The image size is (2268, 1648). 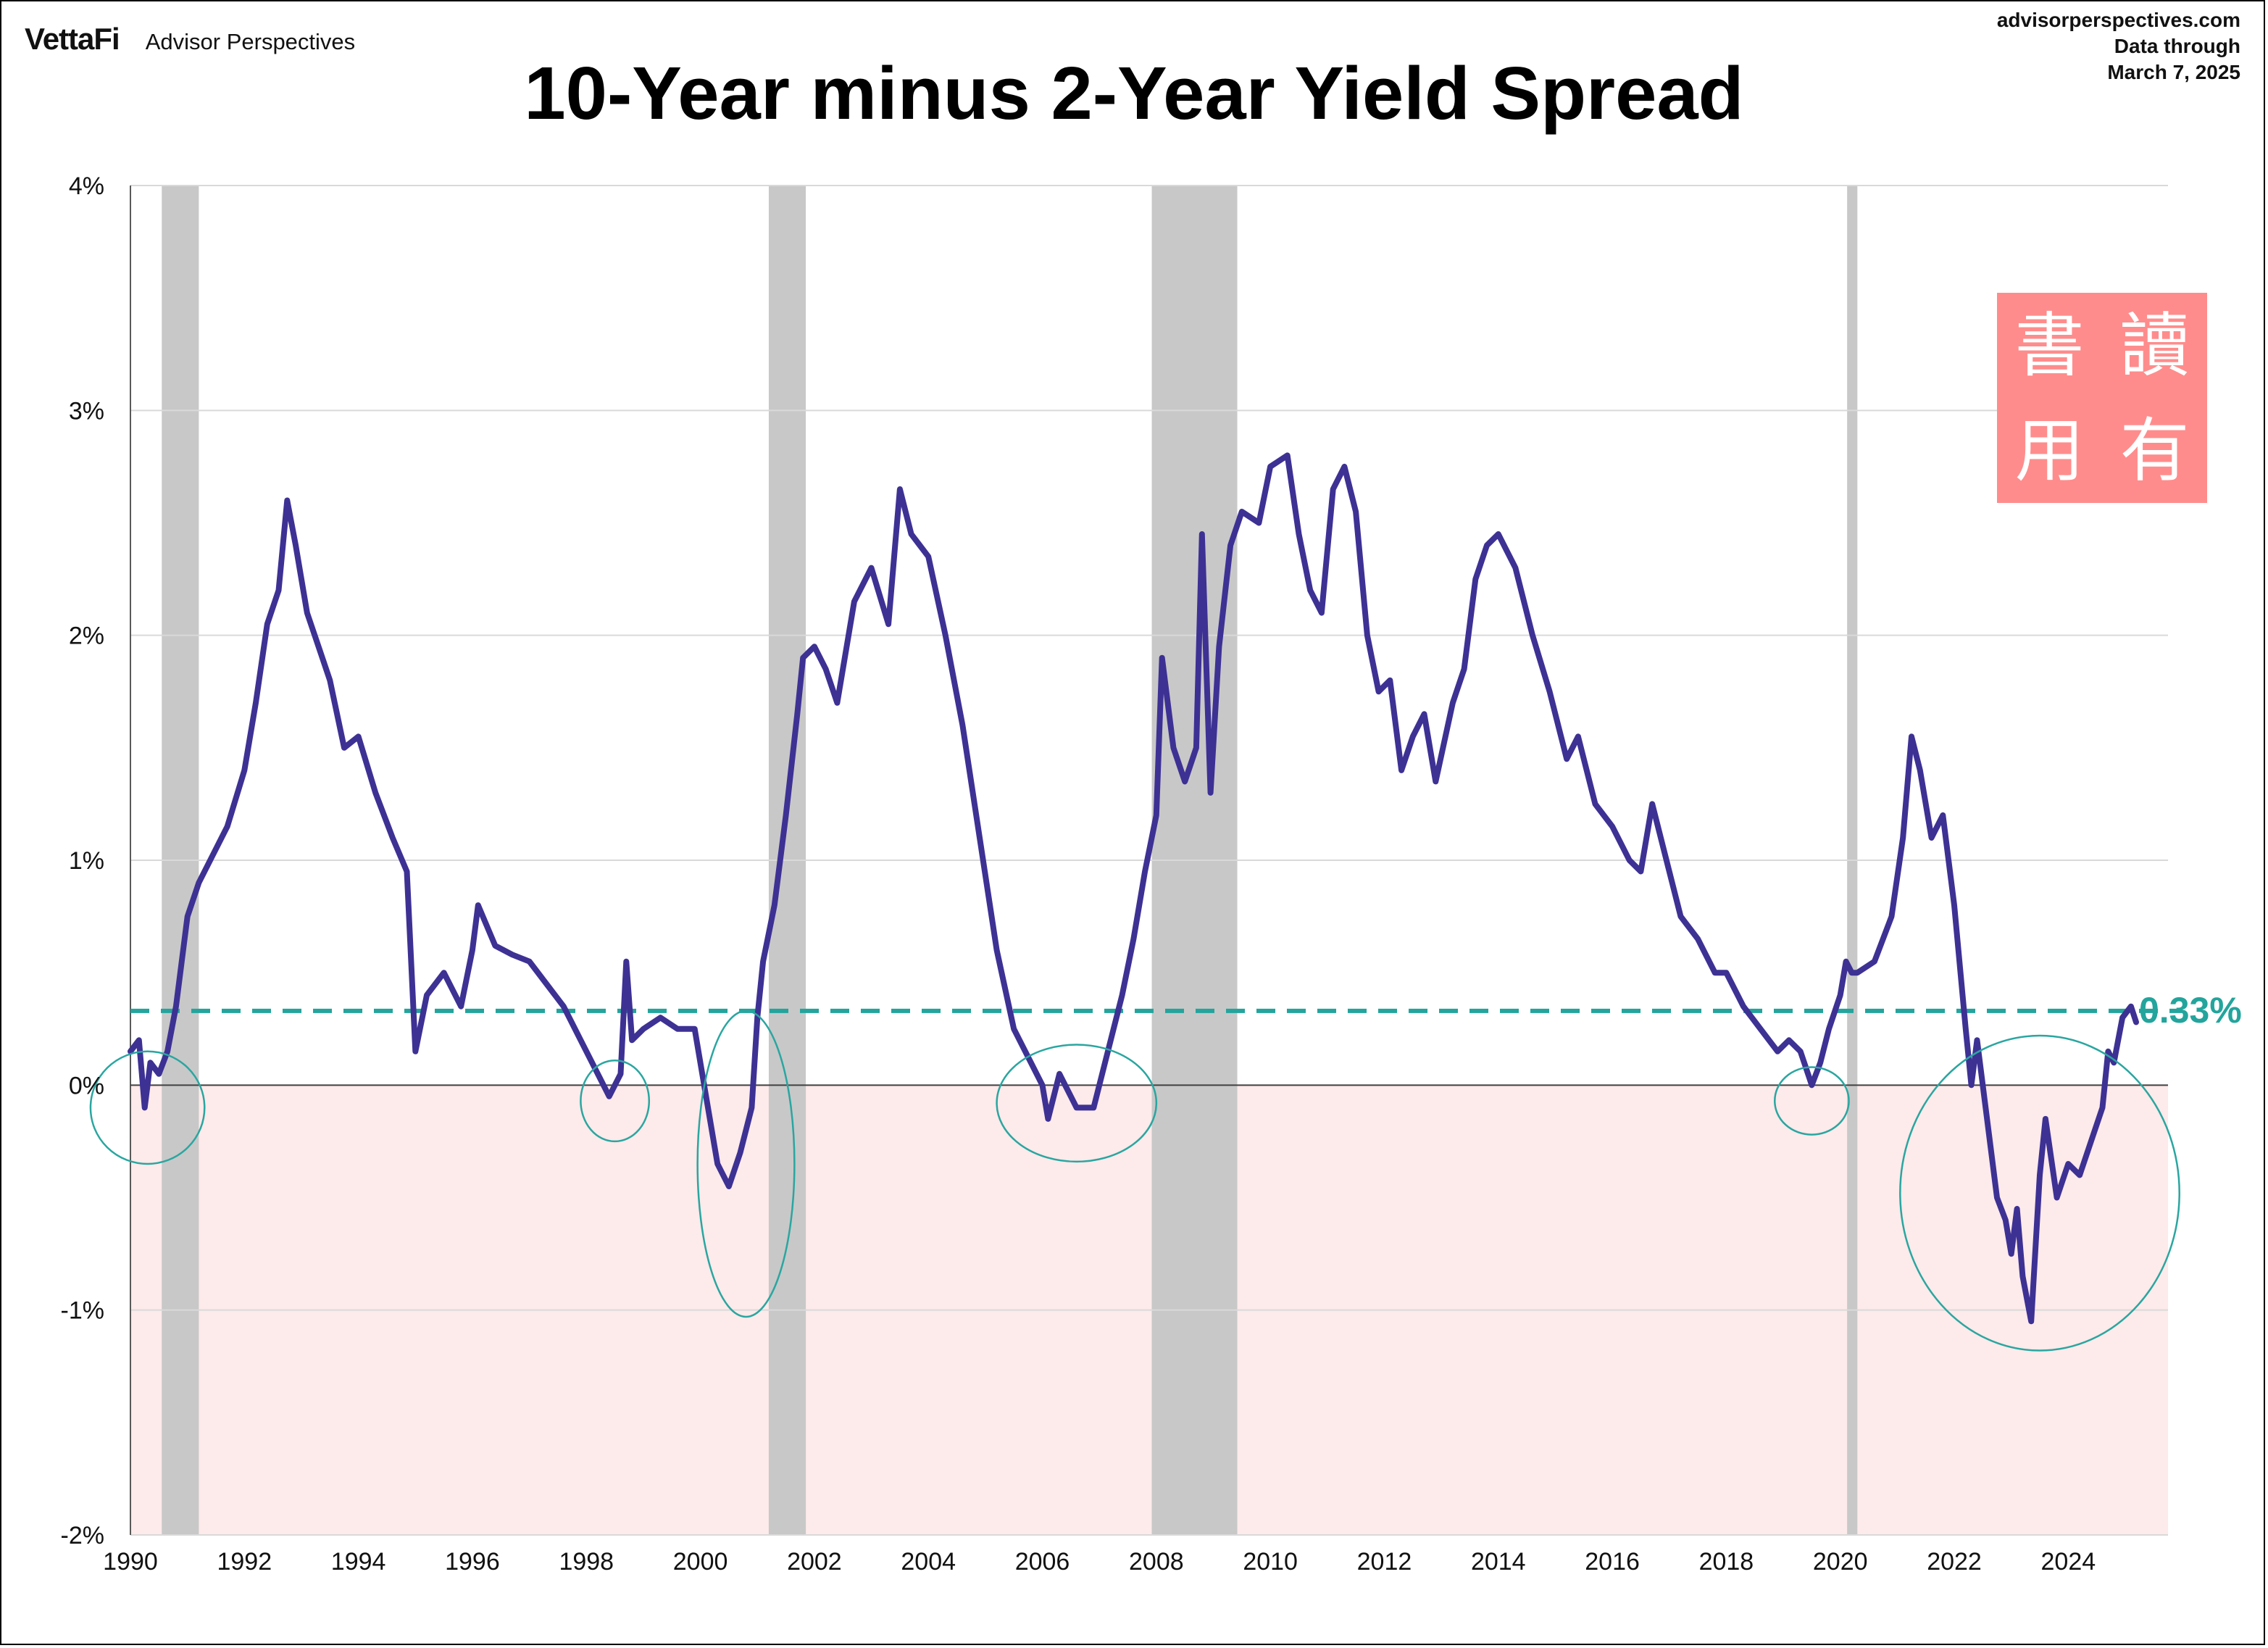 What do you see at coordinates (87, 861) in the screenshot?
I see `y-tick-label: 1%` at bounding box center [87, 861].